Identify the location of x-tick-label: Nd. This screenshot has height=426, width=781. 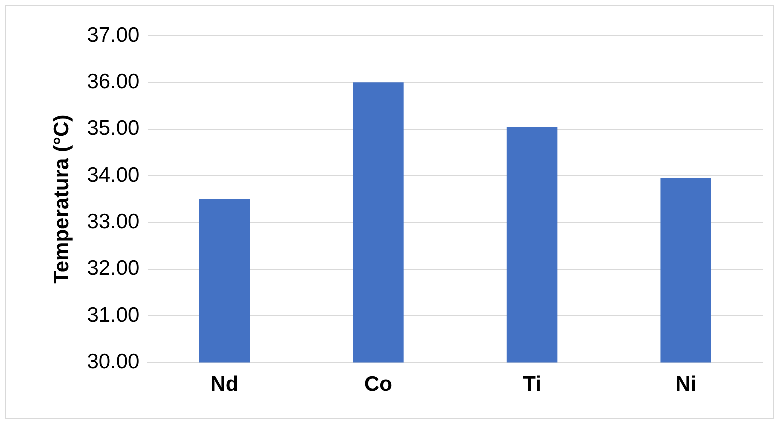
(224, 384).